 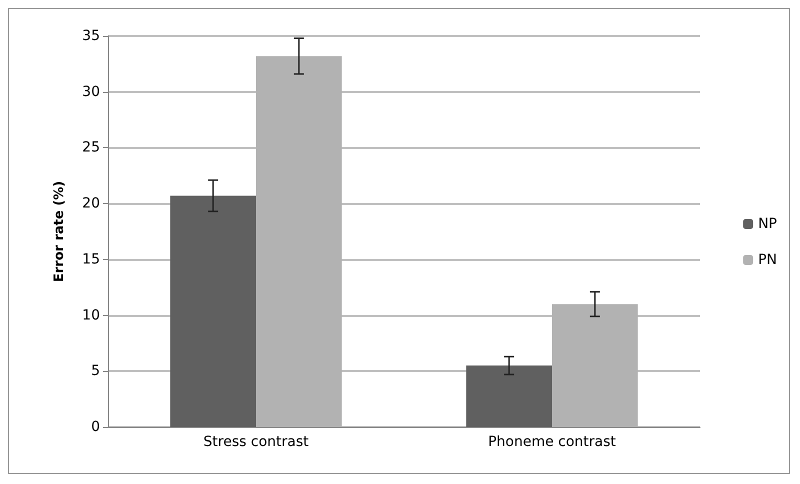 I want to click on y-tick-label: 20, so click(x=91, y=204).